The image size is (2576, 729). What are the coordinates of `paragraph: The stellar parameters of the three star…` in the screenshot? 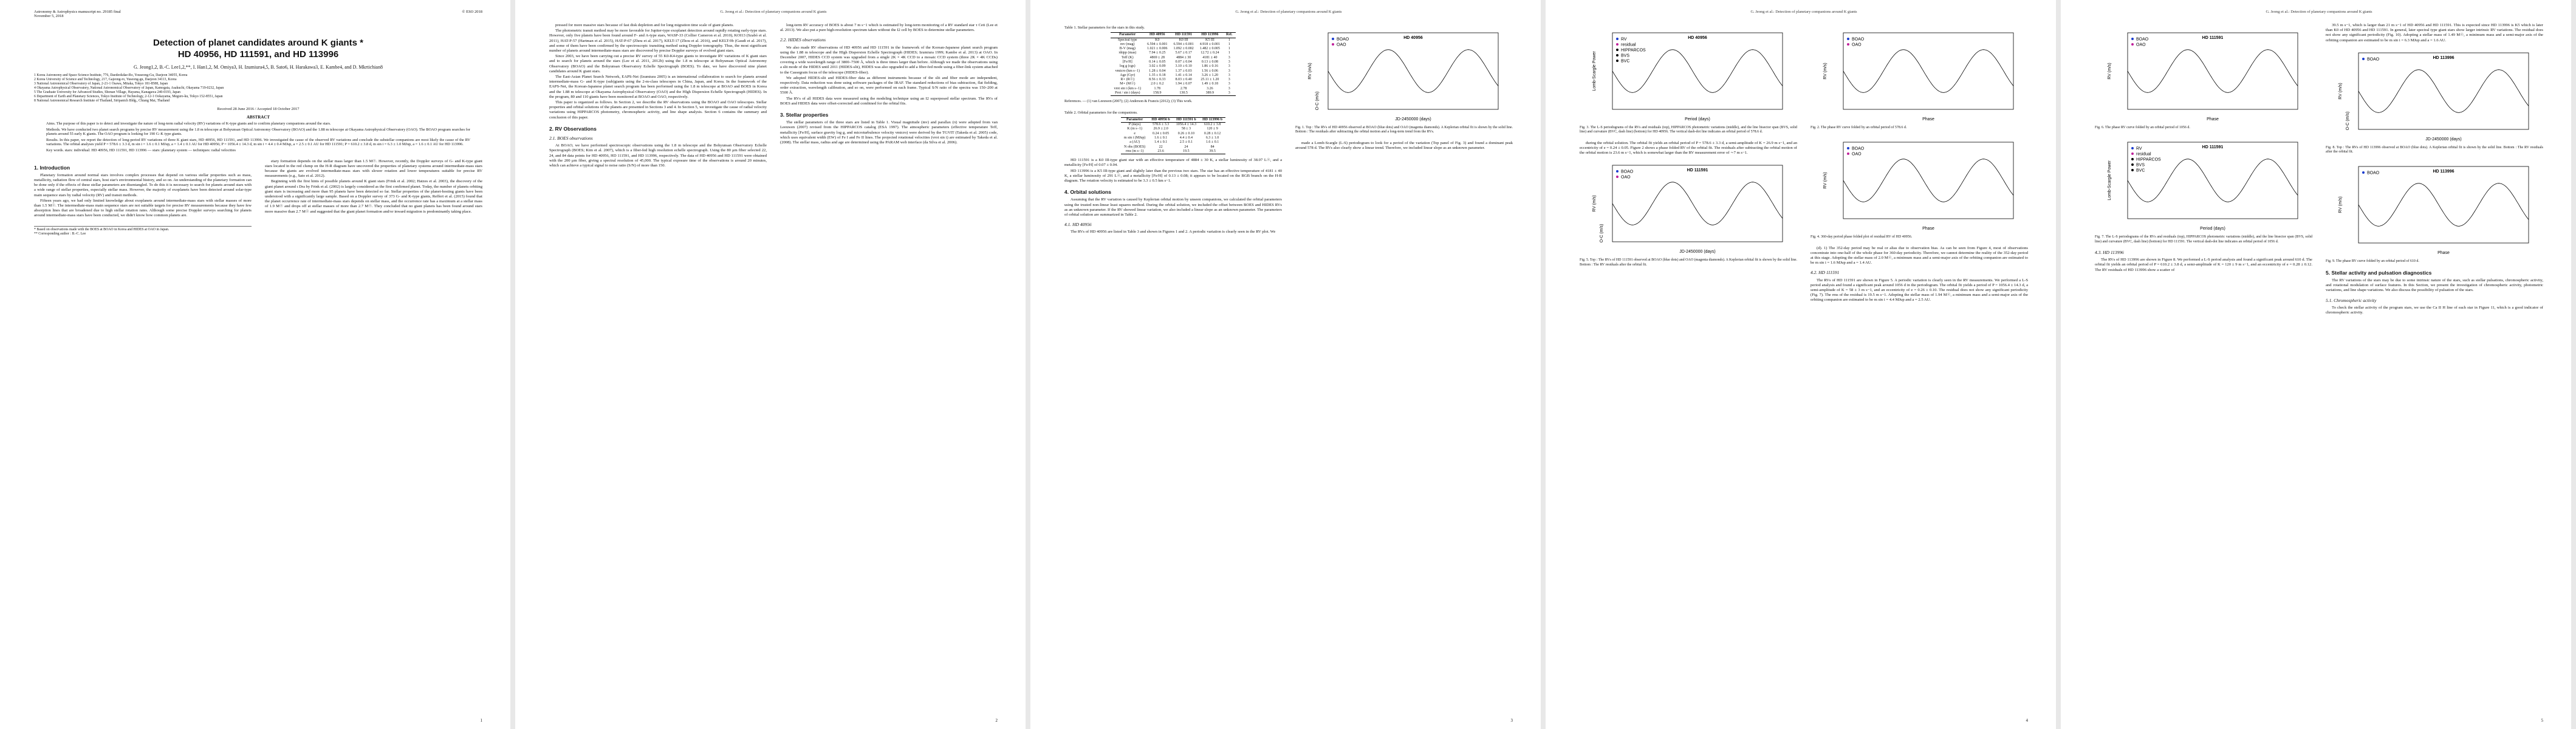 It's located at (889, 133).